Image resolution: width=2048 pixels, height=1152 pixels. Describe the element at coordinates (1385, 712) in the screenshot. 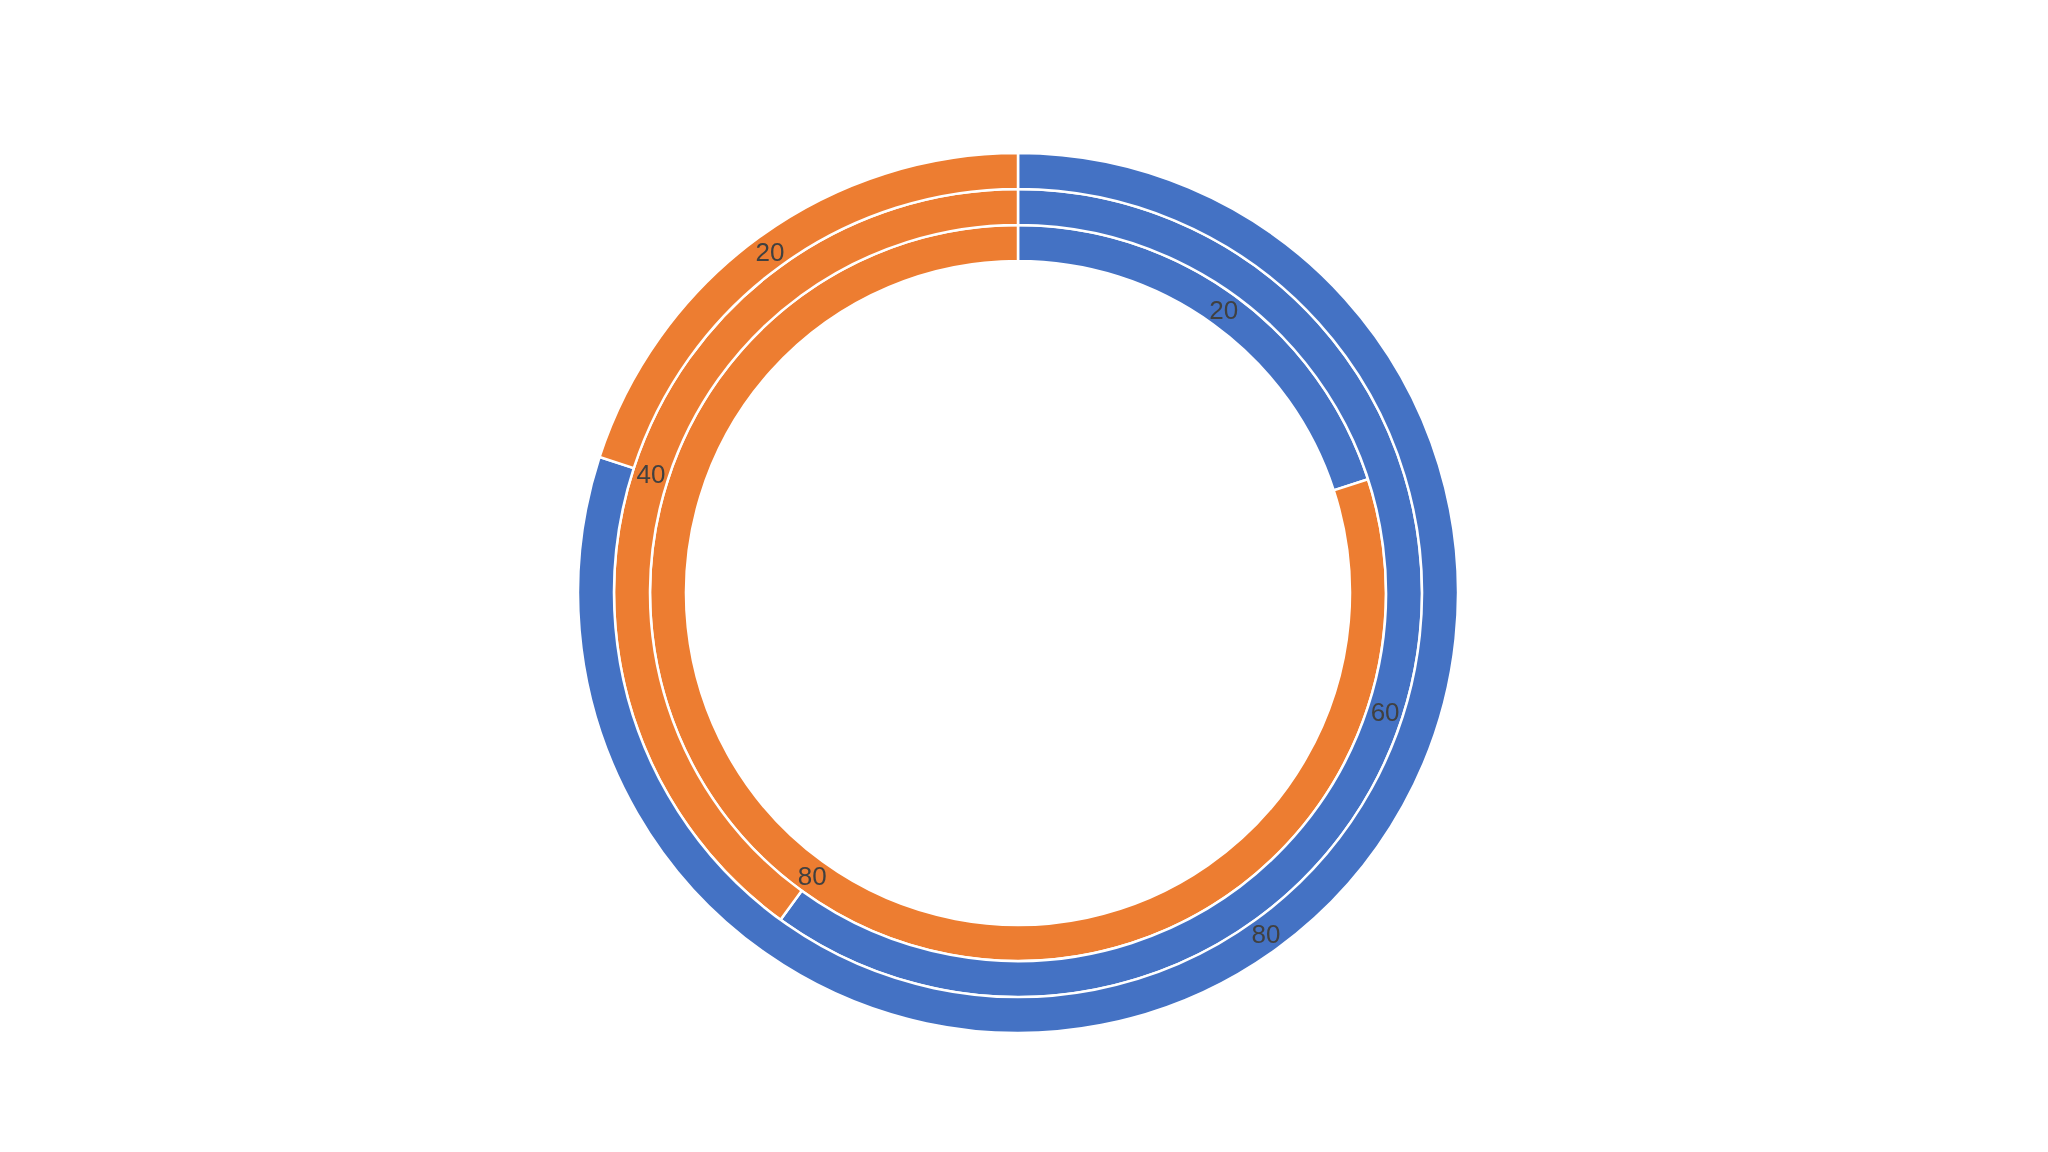

I see `data-label: 60` at that location.